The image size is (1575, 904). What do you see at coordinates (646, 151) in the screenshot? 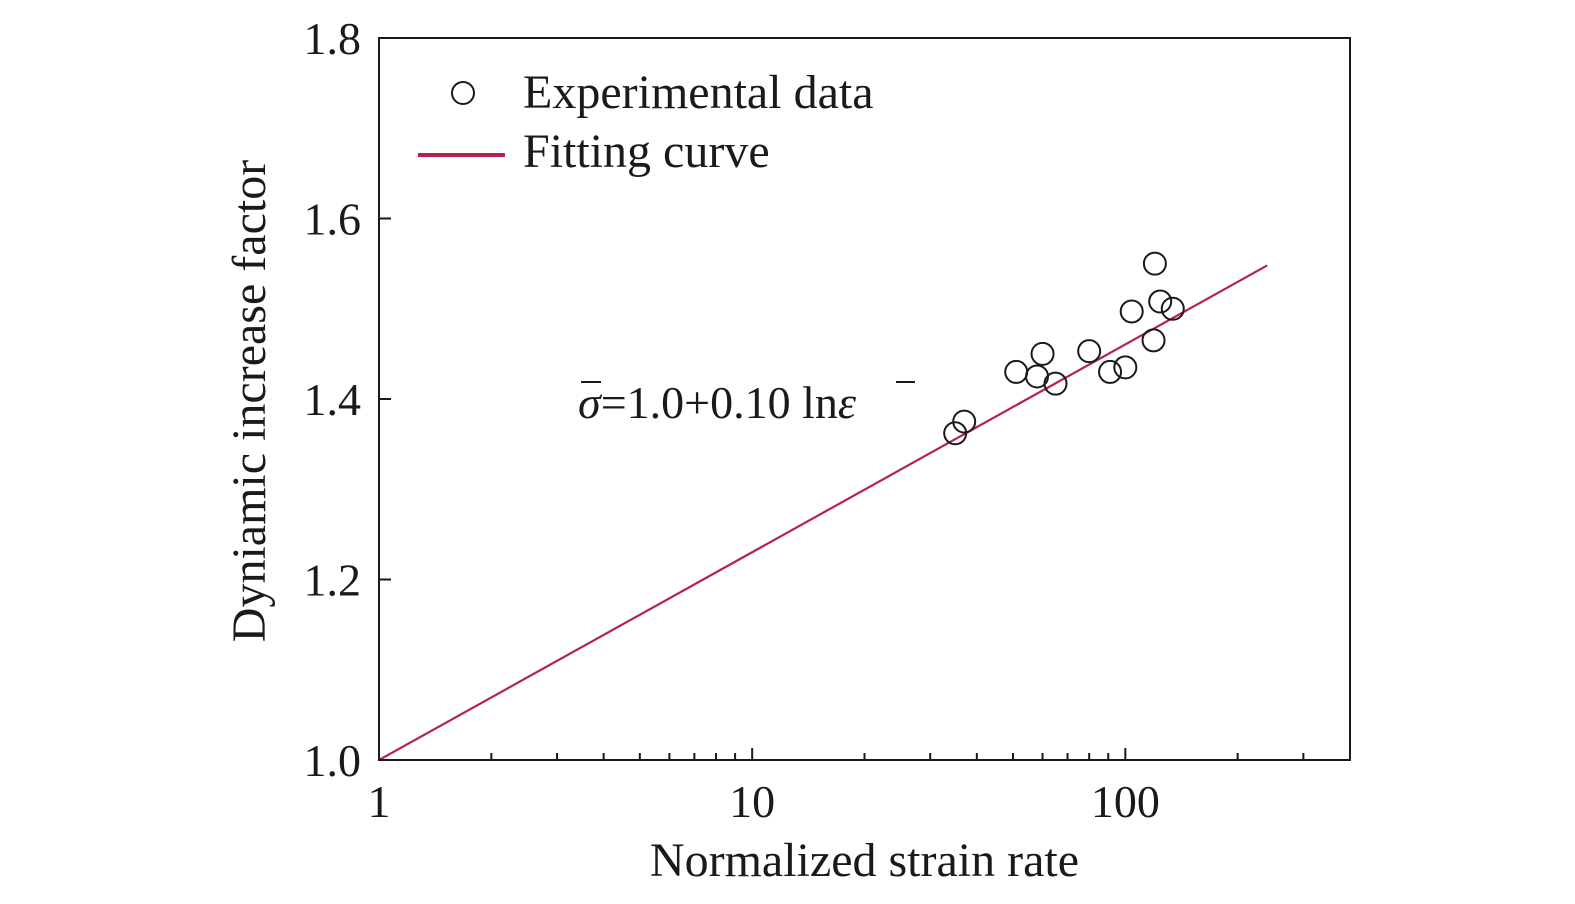
I see `legend-label-fitting: Fitting curve` at bounding box center [646, 151].